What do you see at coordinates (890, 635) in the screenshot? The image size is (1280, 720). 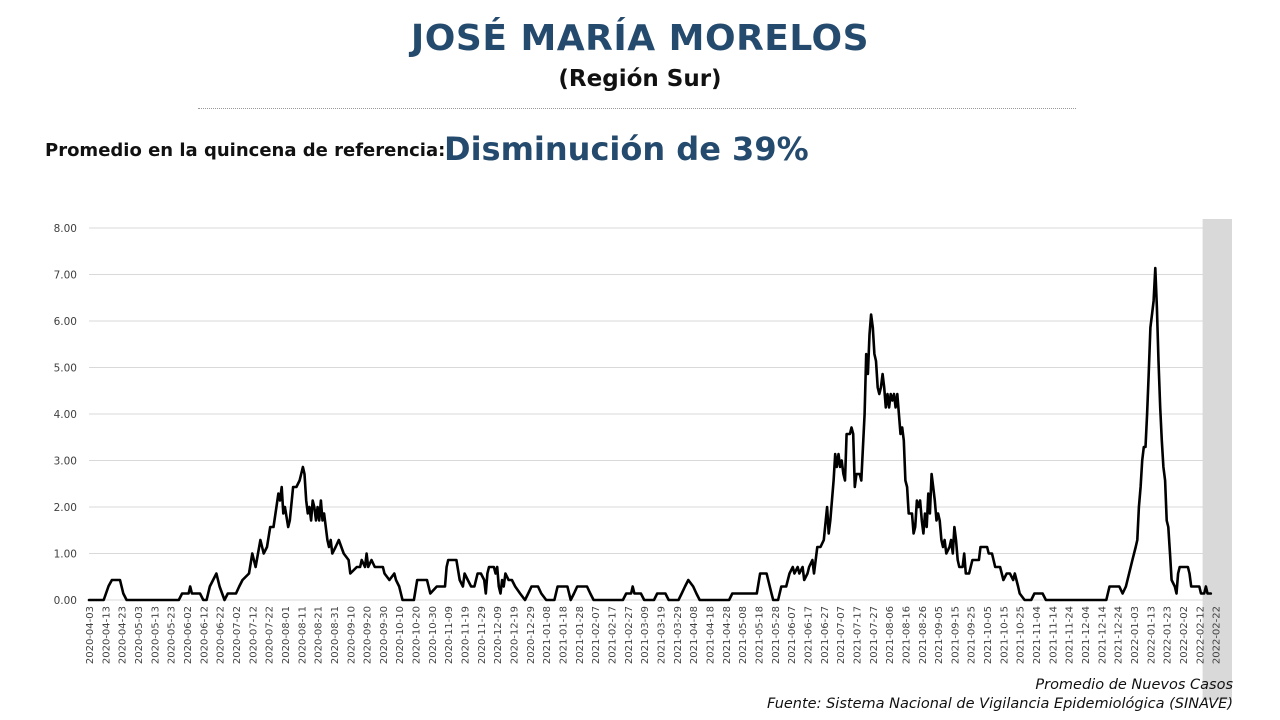 I see `x-tick-label: 2021-08-06` at bounding box center [890, 635].